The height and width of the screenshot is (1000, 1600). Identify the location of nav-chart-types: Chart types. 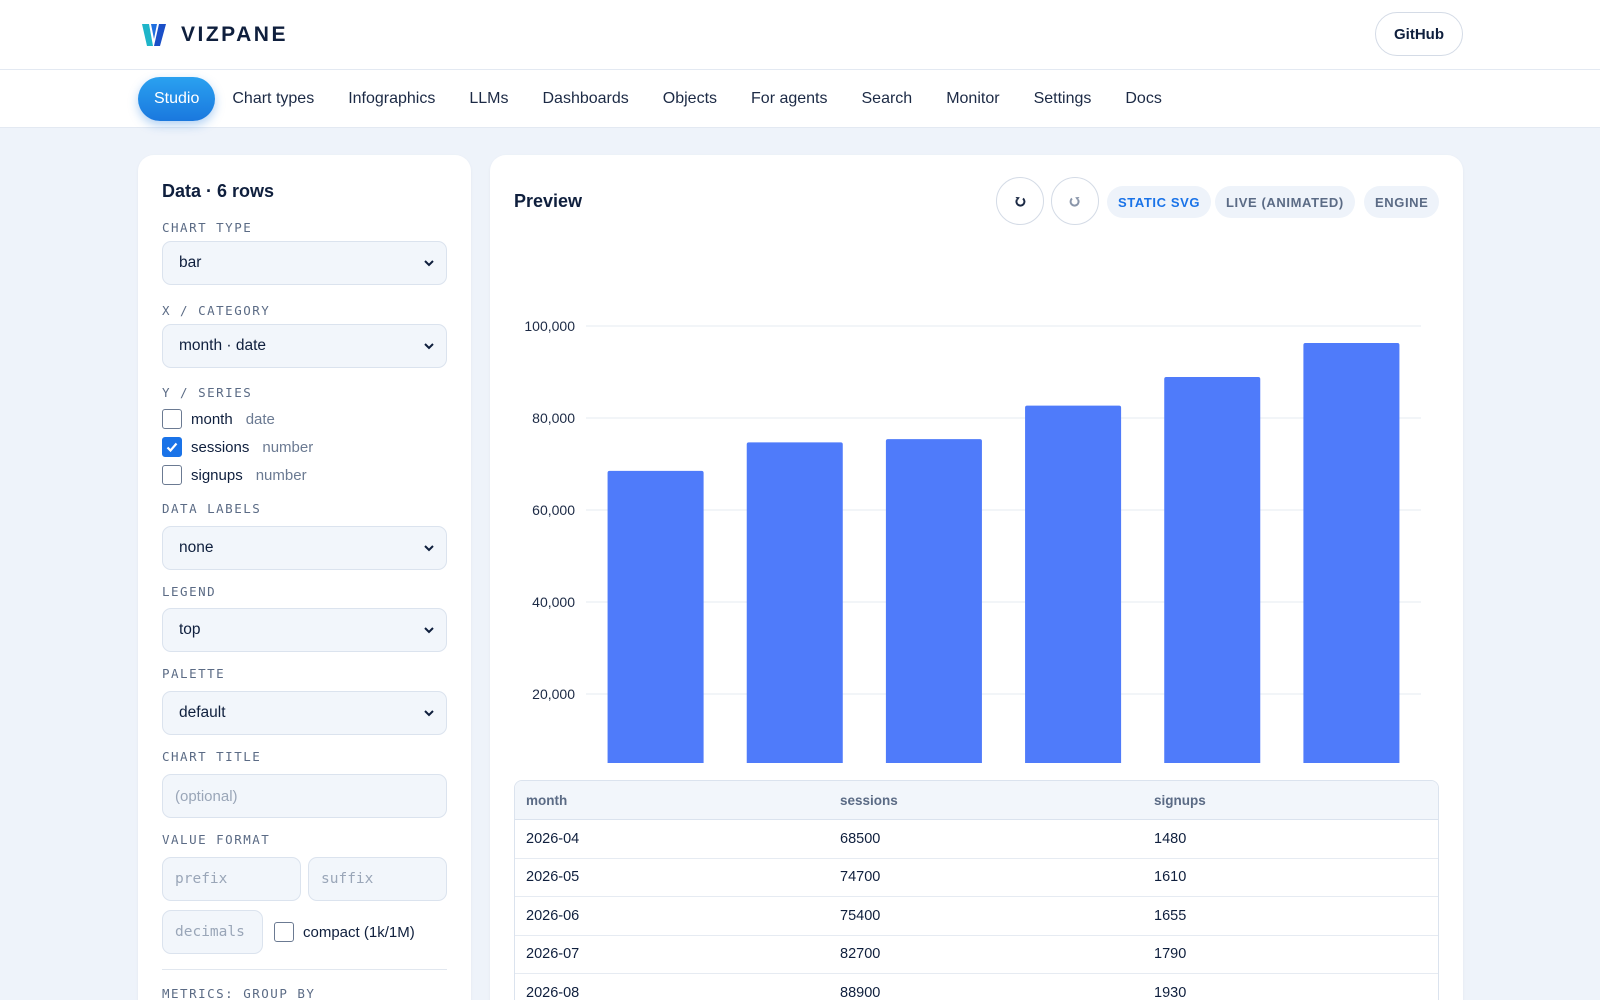
(273, 98).